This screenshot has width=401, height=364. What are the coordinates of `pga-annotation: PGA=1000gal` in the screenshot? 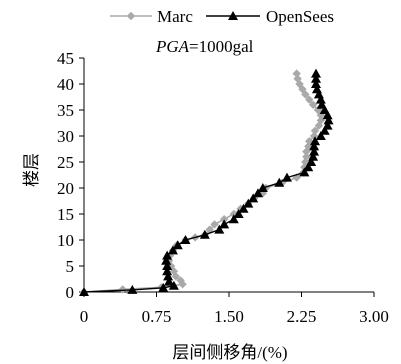 It's located at (204, 46).